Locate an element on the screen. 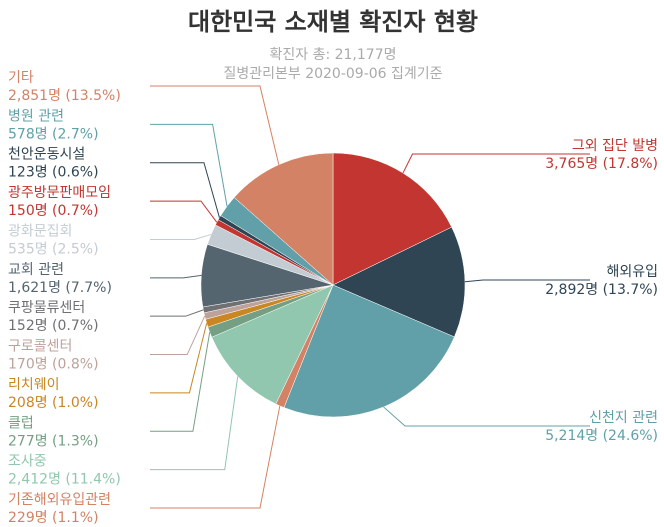 This screenshot has width=664, height=527. slice-label-value-1: 2,892명 (13.7%) is located at coordinates (601, 290).